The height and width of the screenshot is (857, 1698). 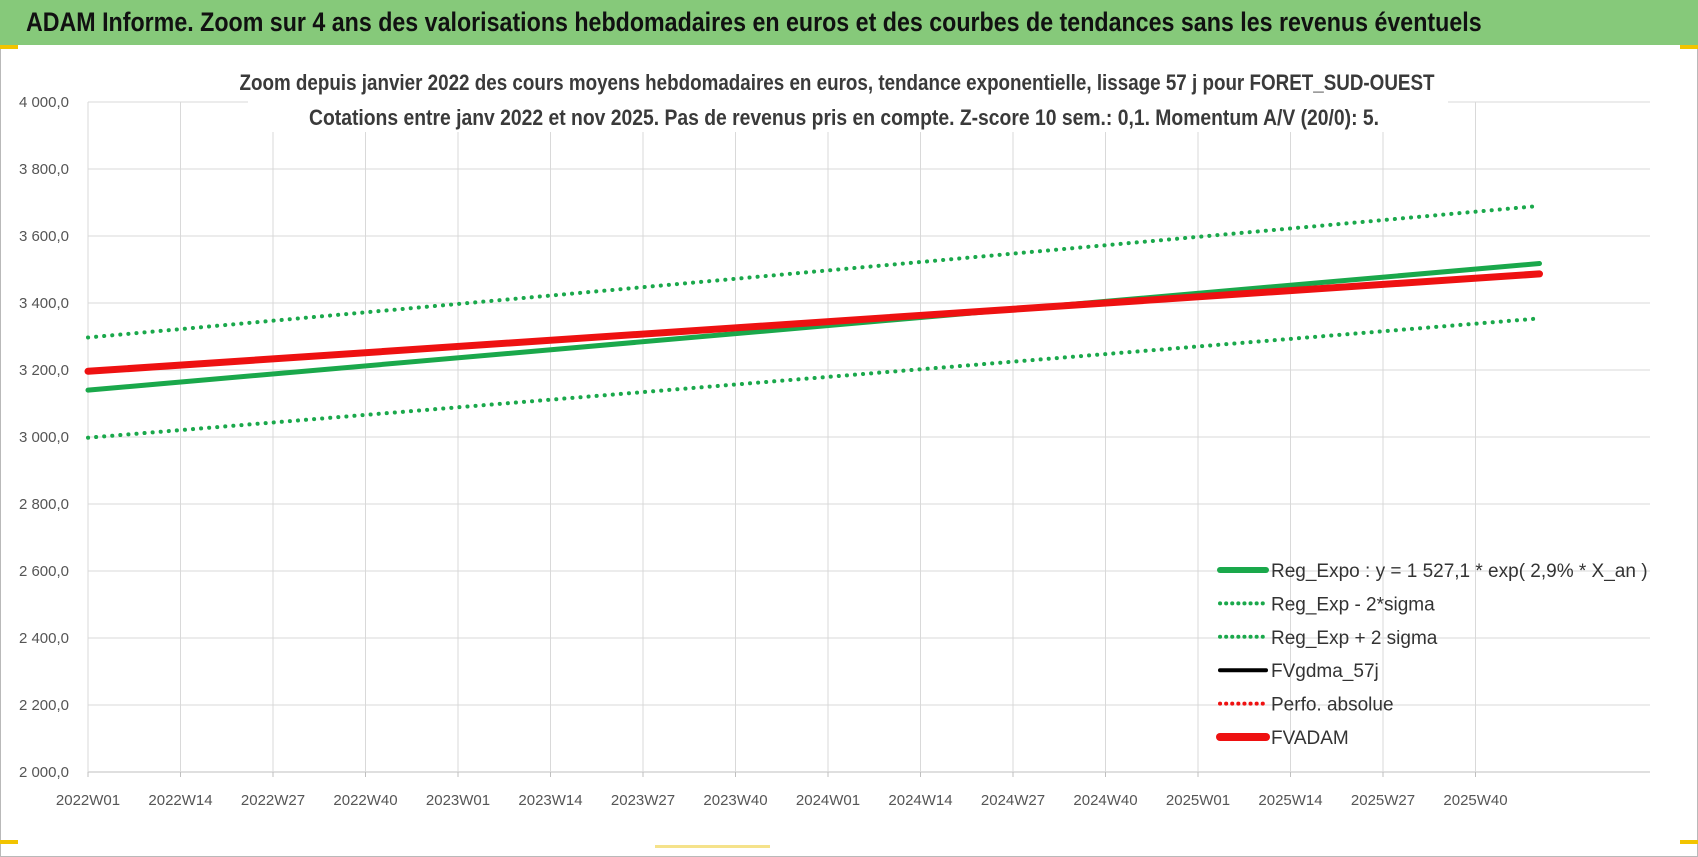 I want to click on x-tick-label: 2024W40, so click(x=1105, y=800).